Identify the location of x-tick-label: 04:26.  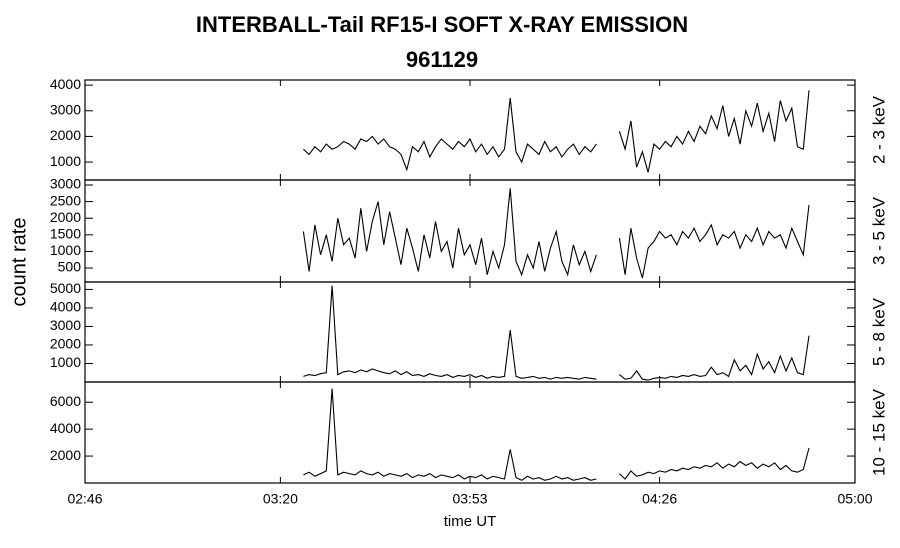
(659, 499).